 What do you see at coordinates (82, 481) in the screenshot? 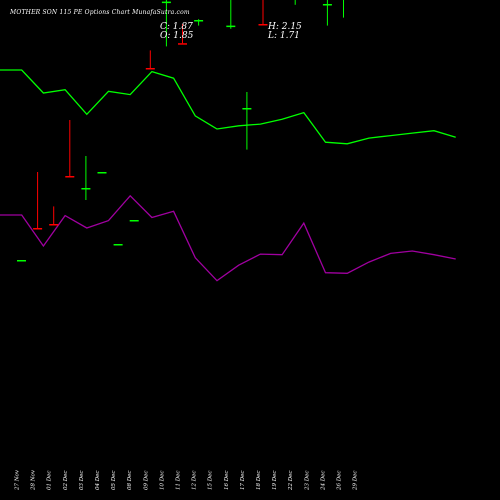
I see `x-tick-label: 03 Dec` at bounding box center [82, 481].